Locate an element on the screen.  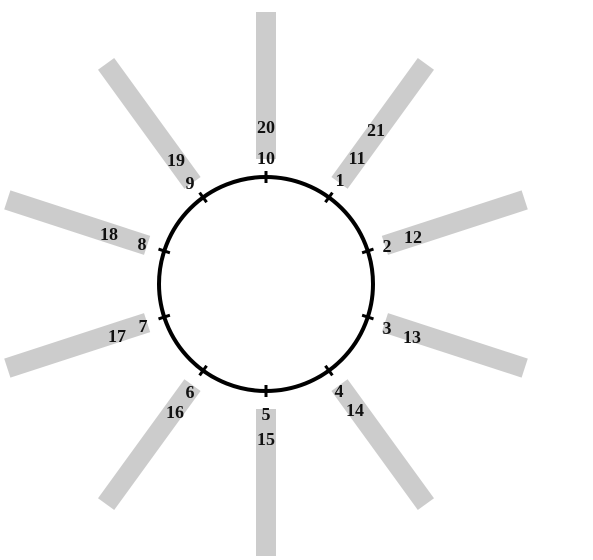
label-3: 3 is located at coordinates (387, 328).